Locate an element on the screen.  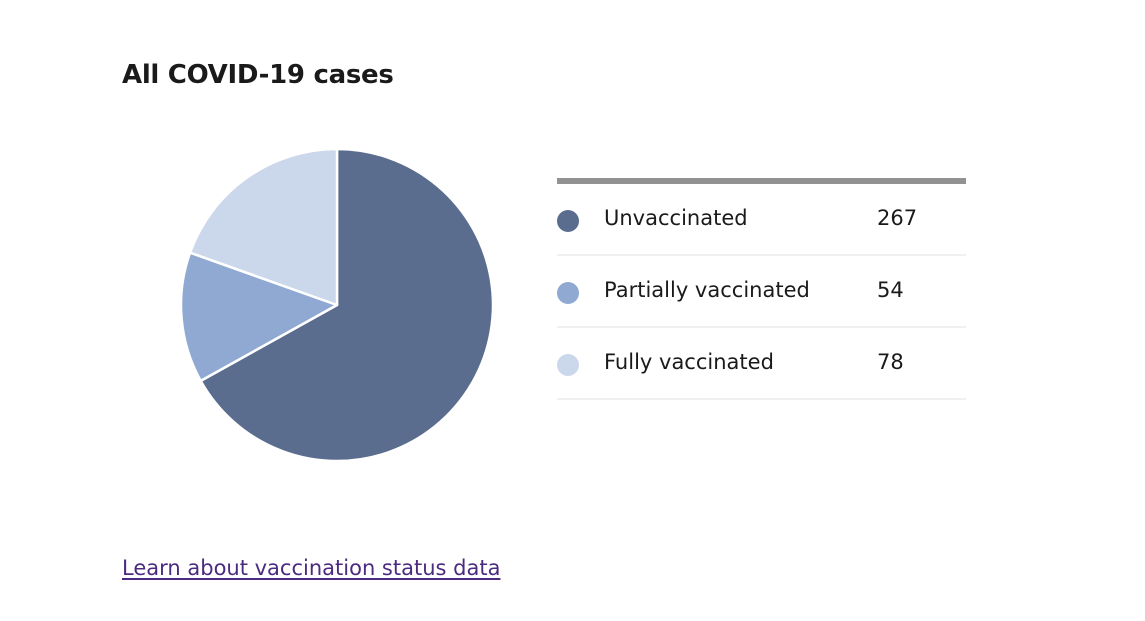
legend-value-partially-vaccinated: 54 is located at coordinates (890, 290).